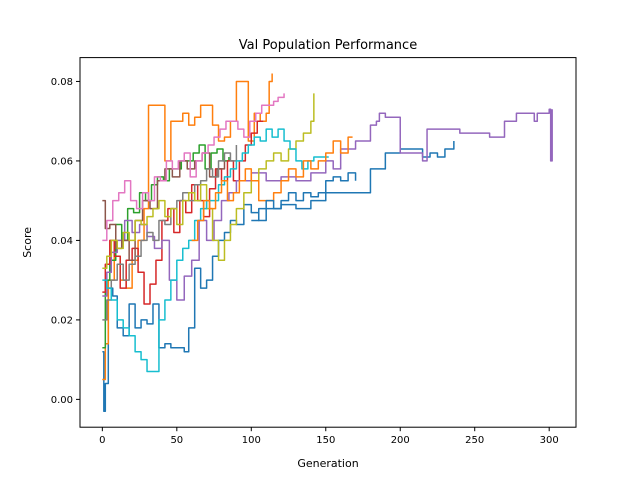 The height and width of the screenshot is (480, 640). What do you see at coordinates (400, 440) in the screenshot?
I see `x-tick-label: 200` at bounding box center [400, 440].